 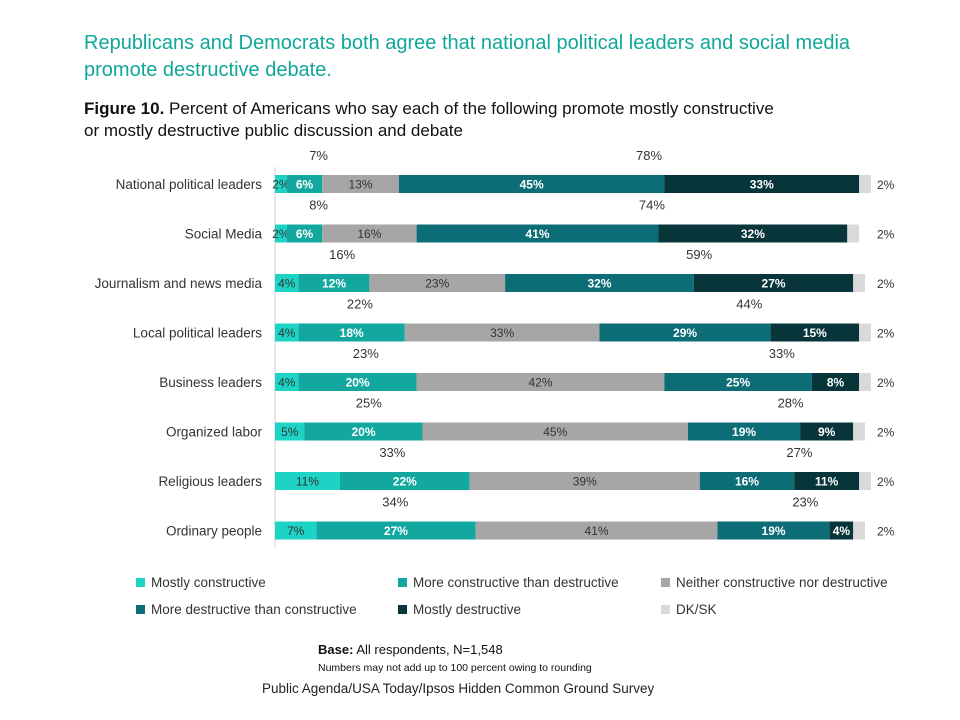 What do you see at coordinates (459, 609) in the screenshot?
I see `legend-item: Mostly destructive` at bounding box center [459, 609].